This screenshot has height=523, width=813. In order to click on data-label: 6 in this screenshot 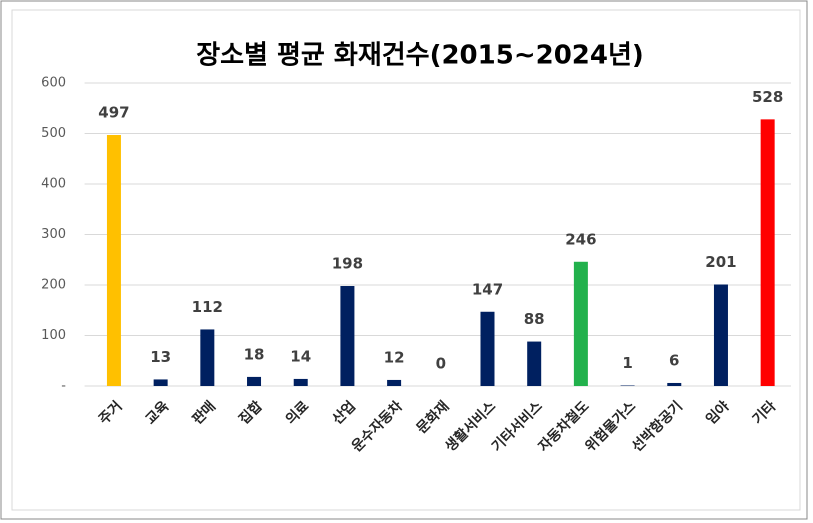, I will do `click(674, 360)`.